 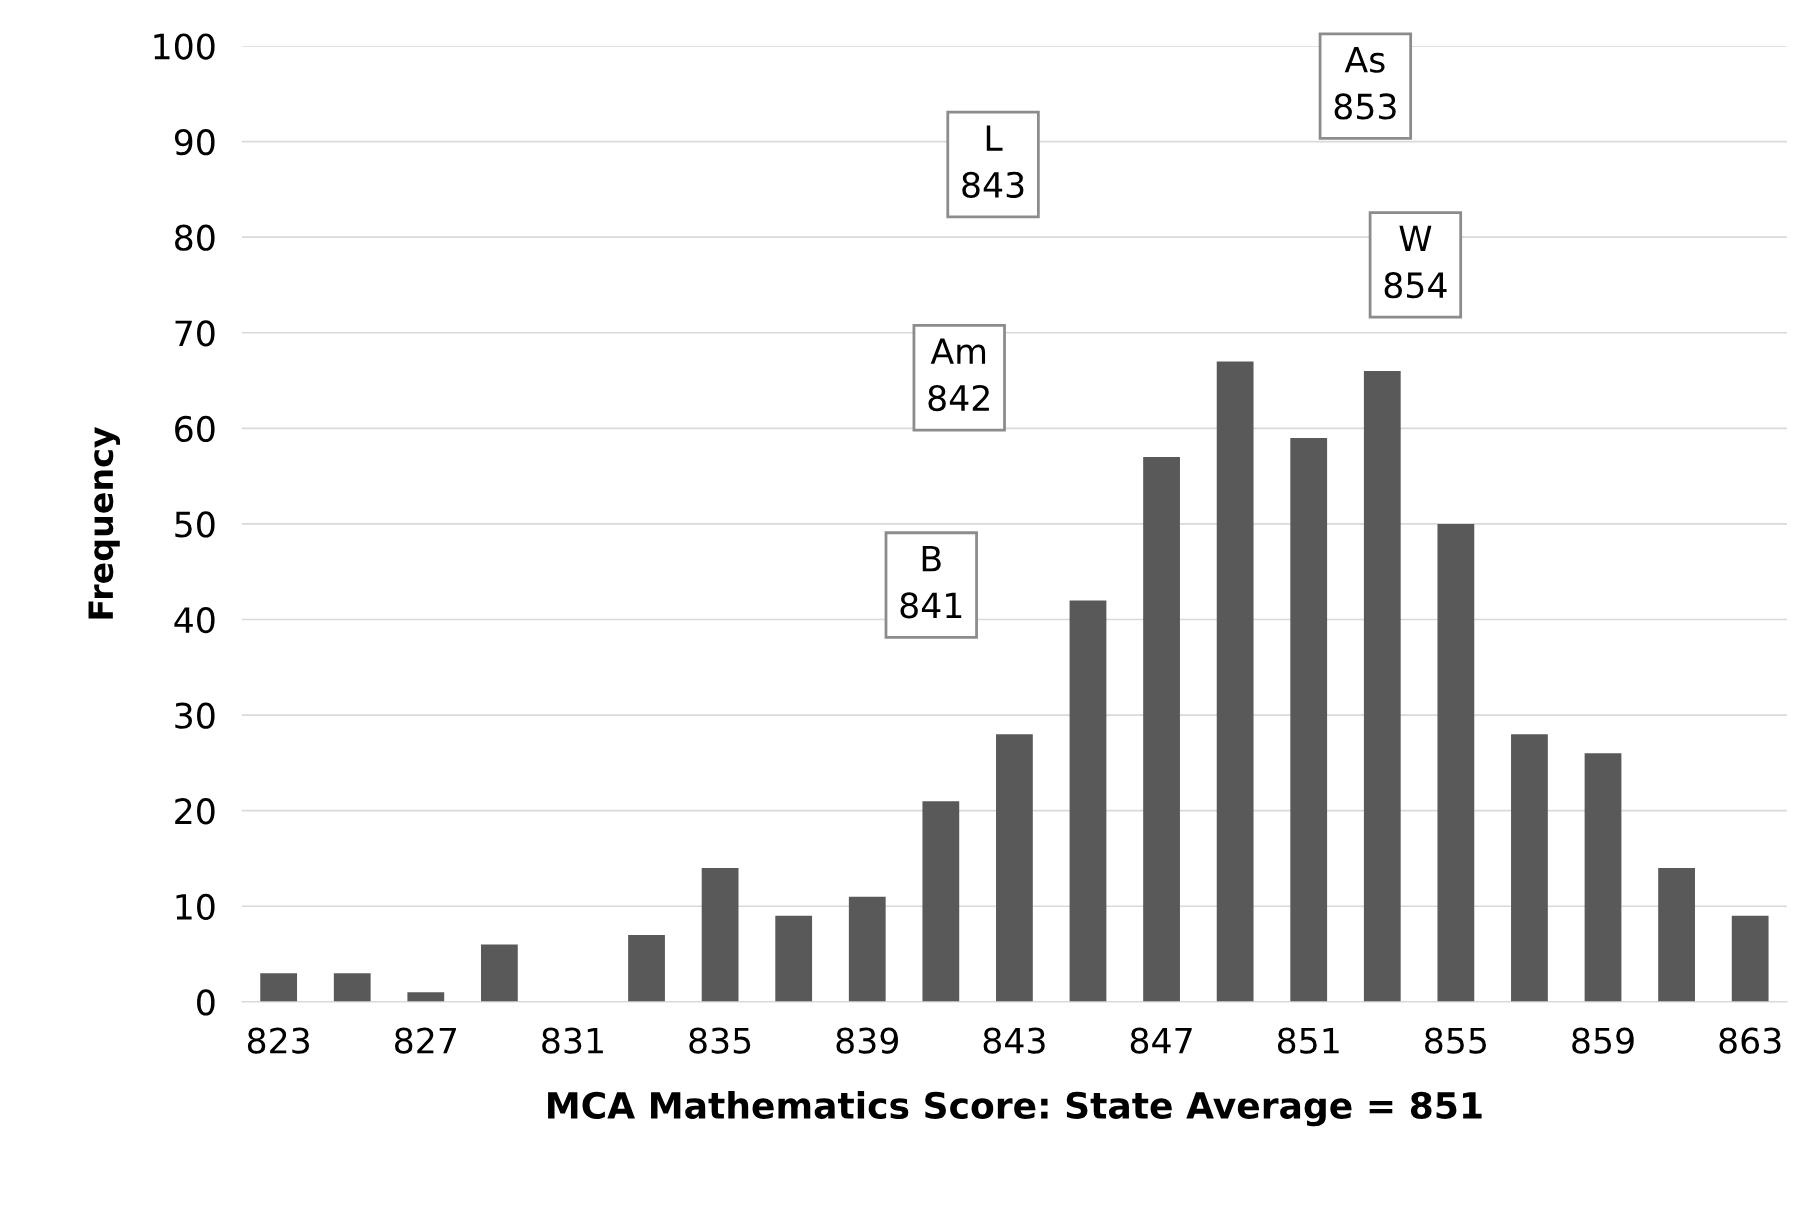 What do you see at coordinates (867, 1040) in the screenshot?
I see `x-tick-label: 839` at bounding box center [867, 1040].